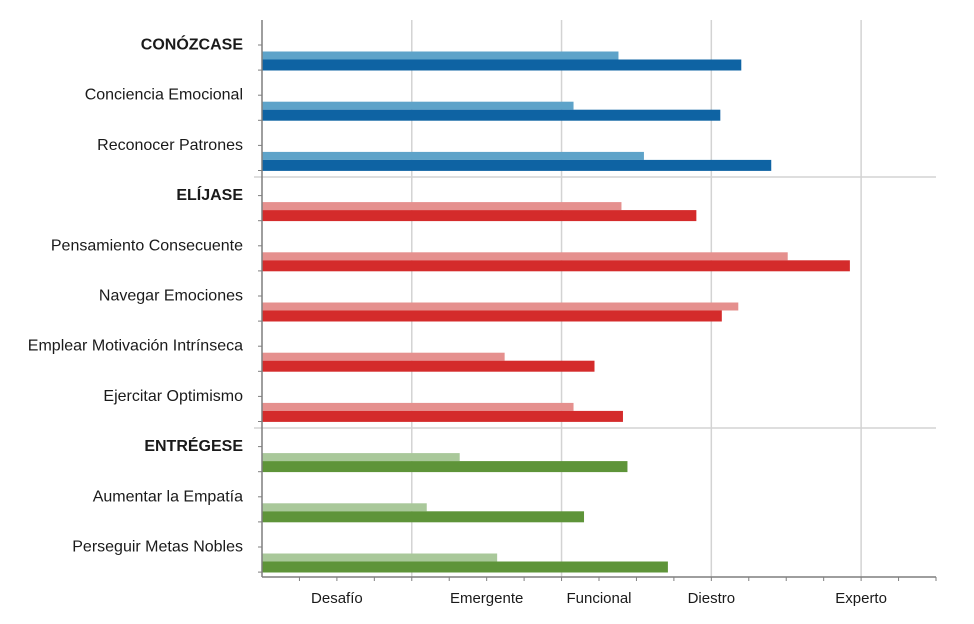 This screenshot has width=974, height=624. I want to click on x-tick-label: Funcional, so click(598, 598).